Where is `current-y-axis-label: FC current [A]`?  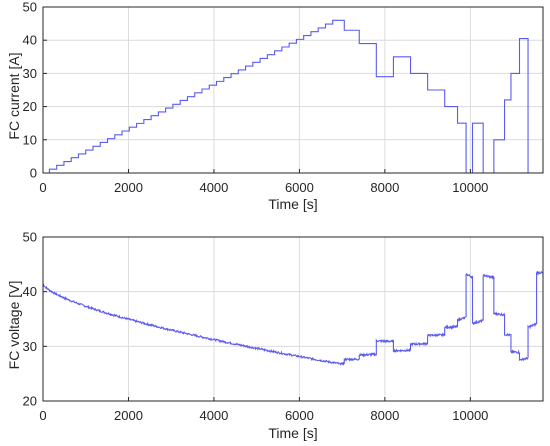 current-y-axis-label: FC current [A] is located at coordinates (14, 95).